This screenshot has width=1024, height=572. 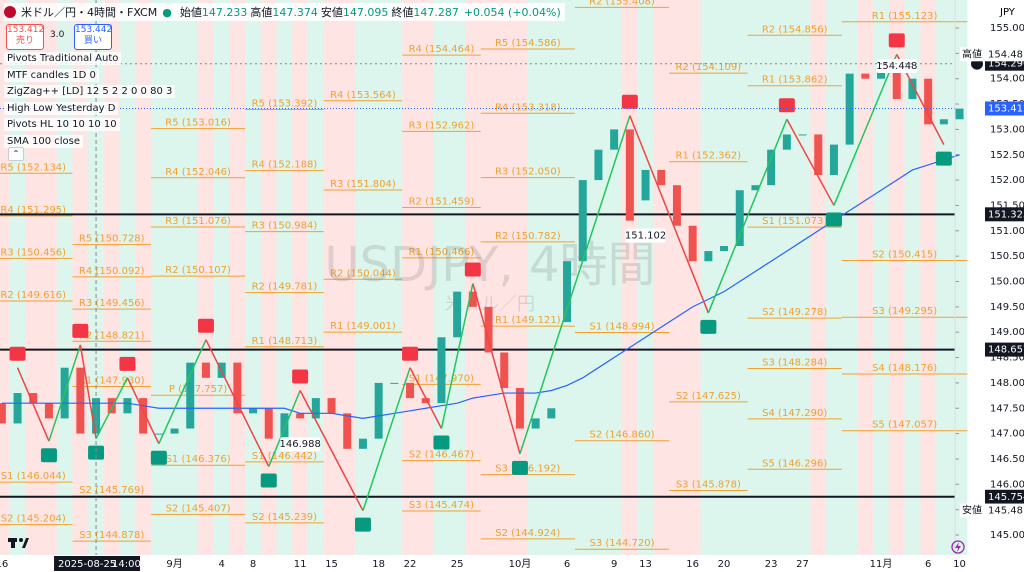 I want to click on ohlc-label: 始値, so click(x=190, y=12).